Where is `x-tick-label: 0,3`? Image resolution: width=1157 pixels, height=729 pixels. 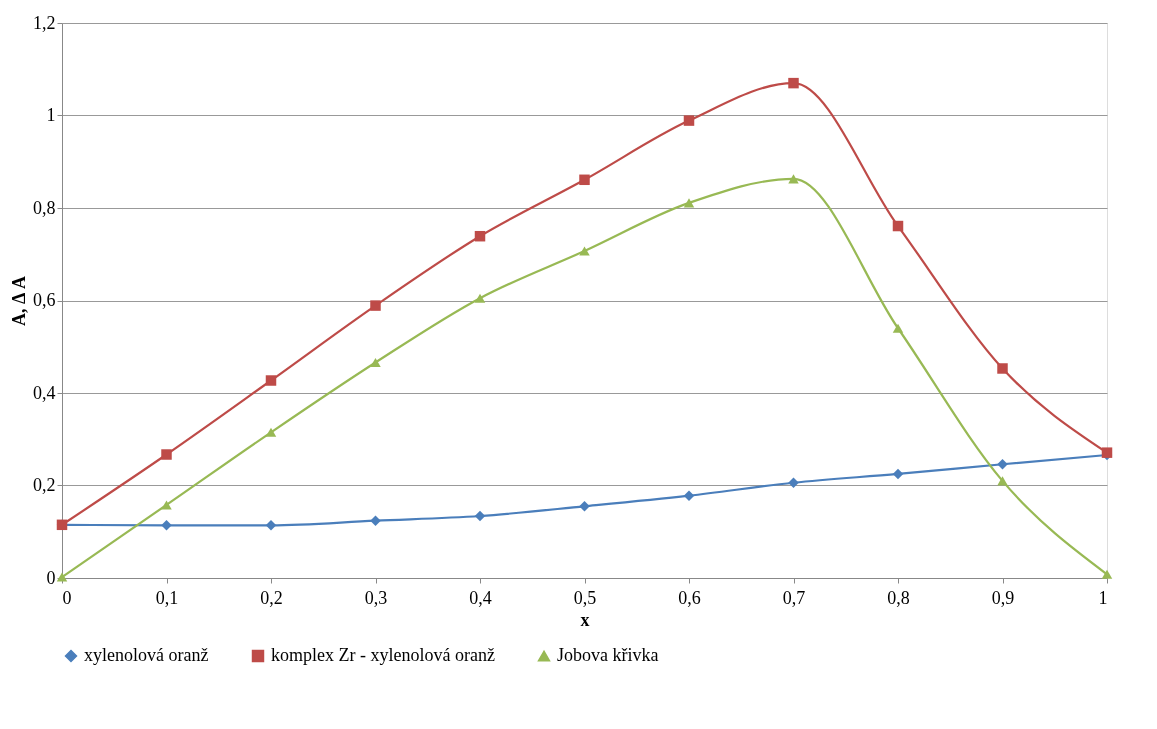
x-tick-label: 0,3 is located at coordinates (376, 597).